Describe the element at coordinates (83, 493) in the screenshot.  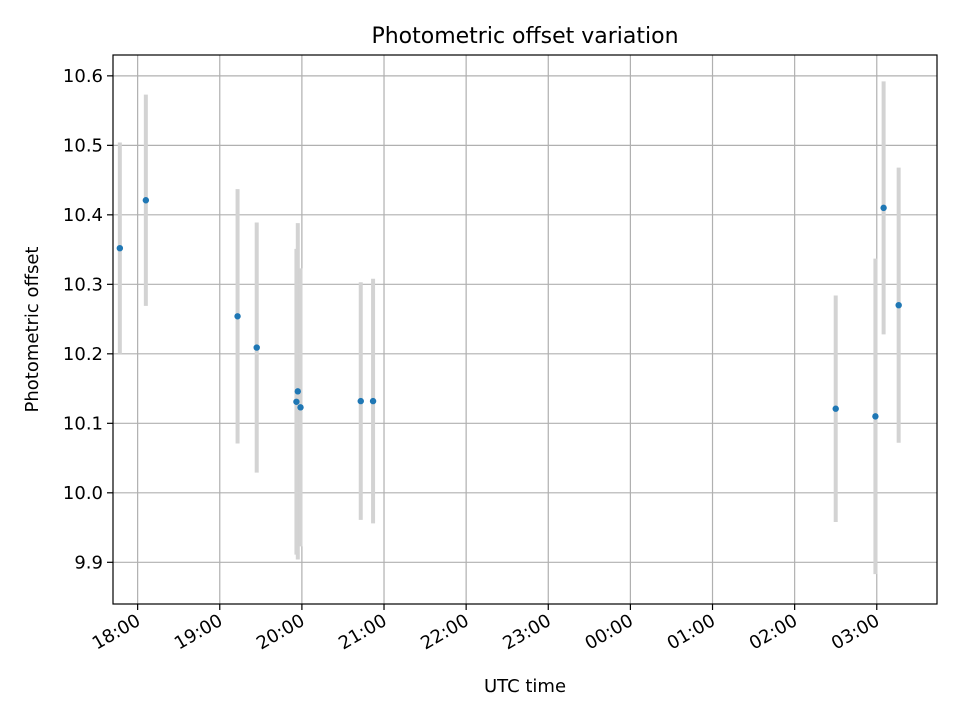
I see `y-tick-label: 10.0` at that location.